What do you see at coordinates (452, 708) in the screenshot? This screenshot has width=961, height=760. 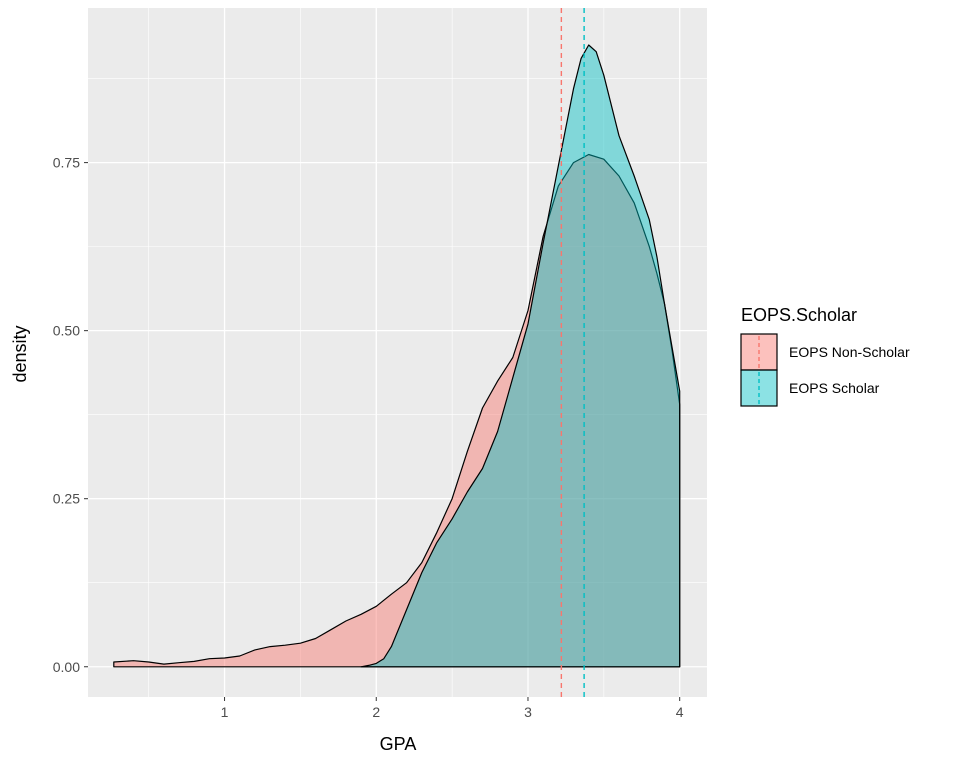 I see `x-axis-ticks: 1 2 3 4` at bounding box center [452, 708].